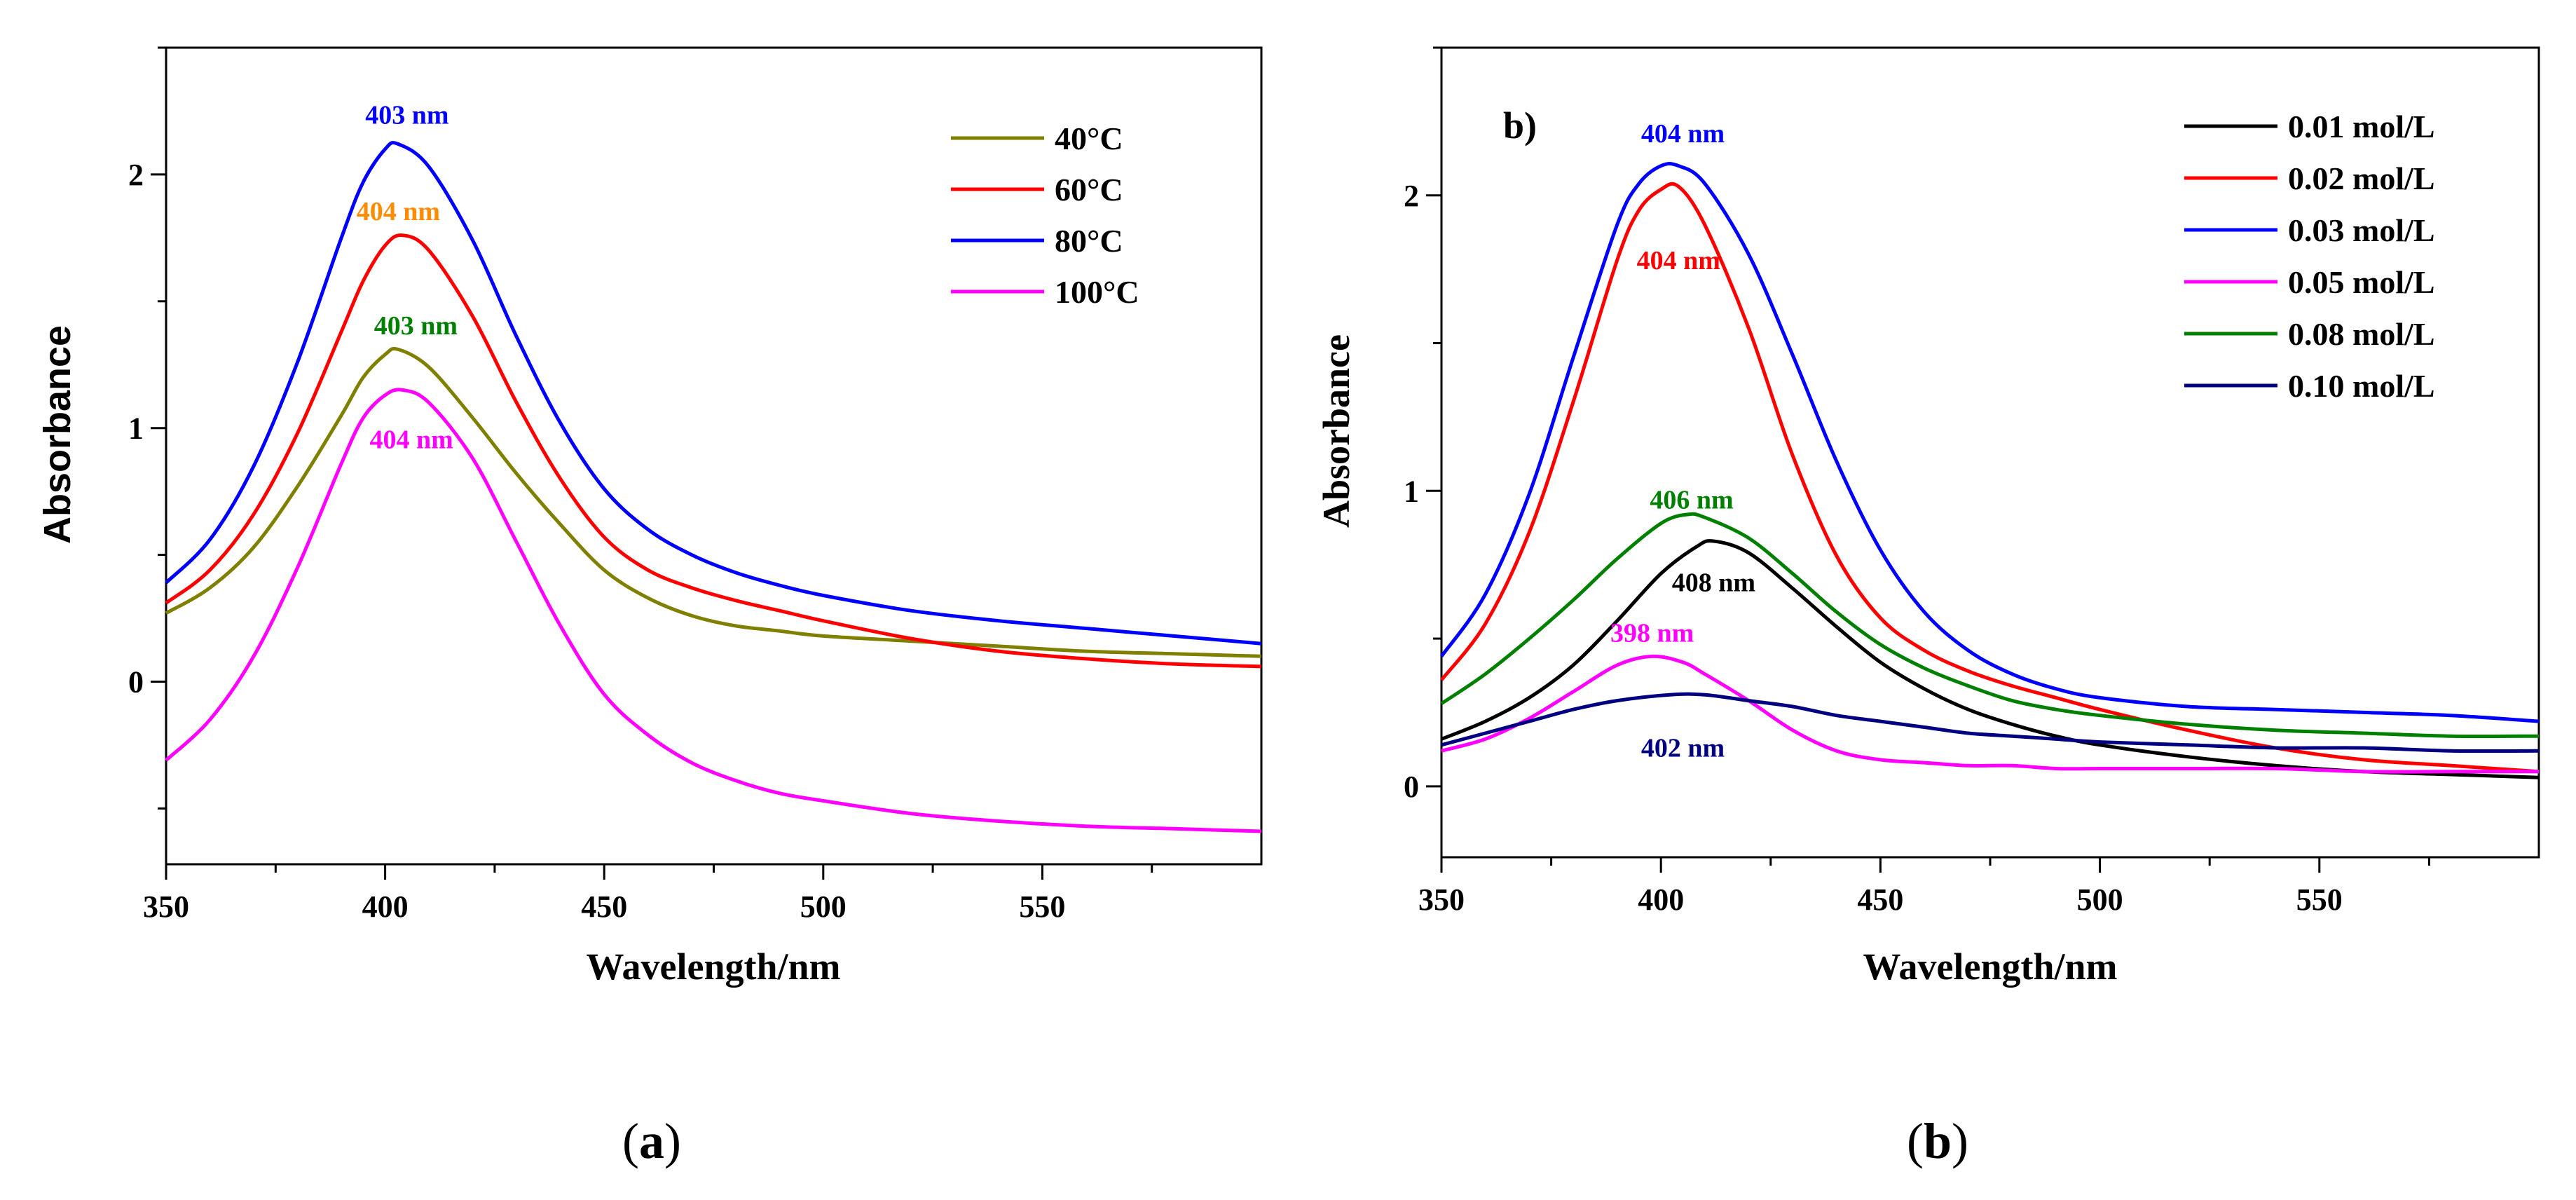  I want to click on peak-annotation: 402 nm, so click(1683, 748).